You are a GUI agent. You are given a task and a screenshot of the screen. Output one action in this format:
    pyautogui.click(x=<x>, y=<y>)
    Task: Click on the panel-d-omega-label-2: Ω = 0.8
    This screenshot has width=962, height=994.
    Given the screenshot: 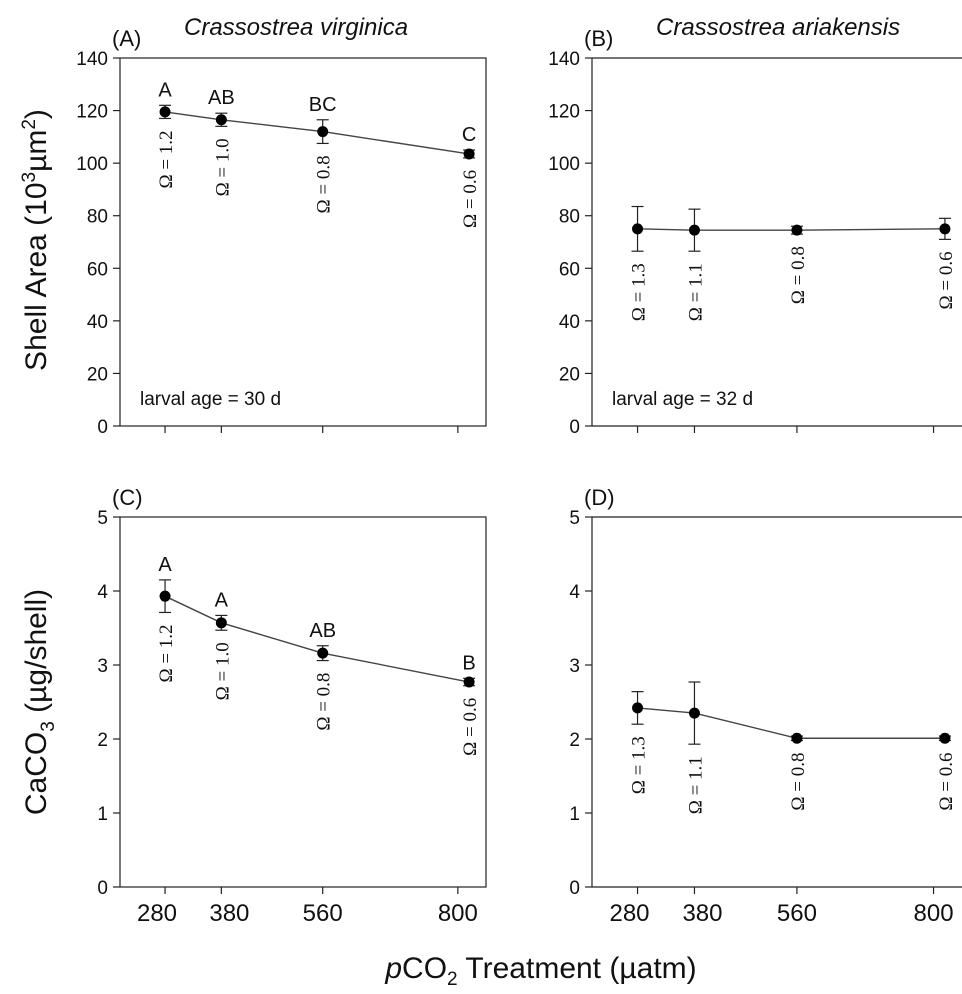 What is the action you would take?
    pyautogui.click(x=798, y=781)
    